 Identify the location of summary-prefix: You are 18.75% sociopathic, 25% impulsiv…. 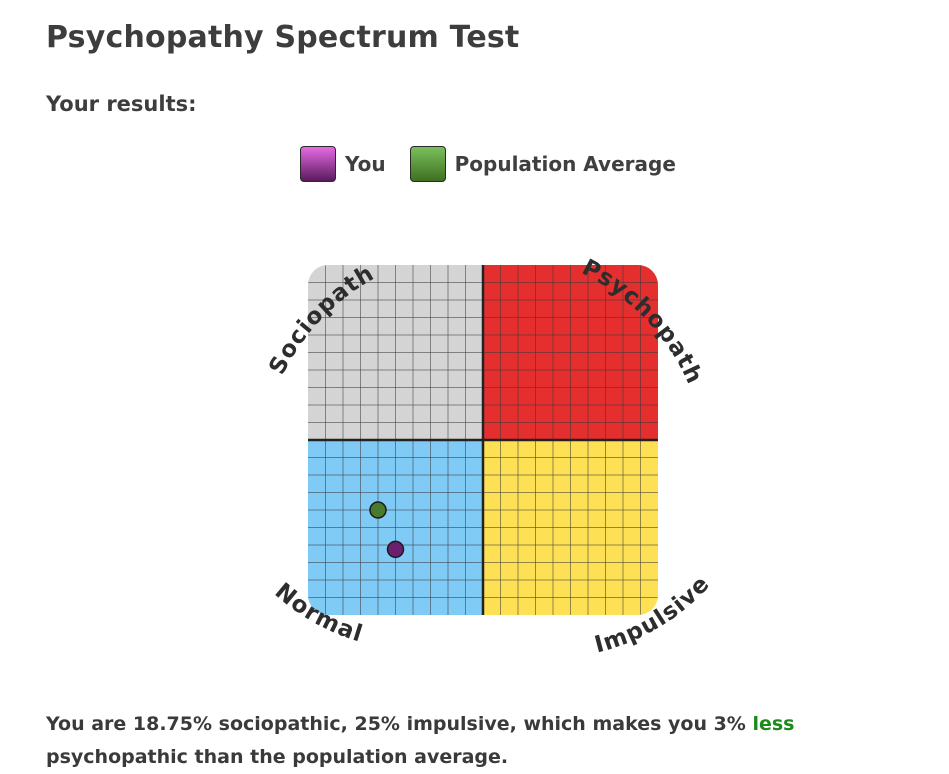
(399, 724).